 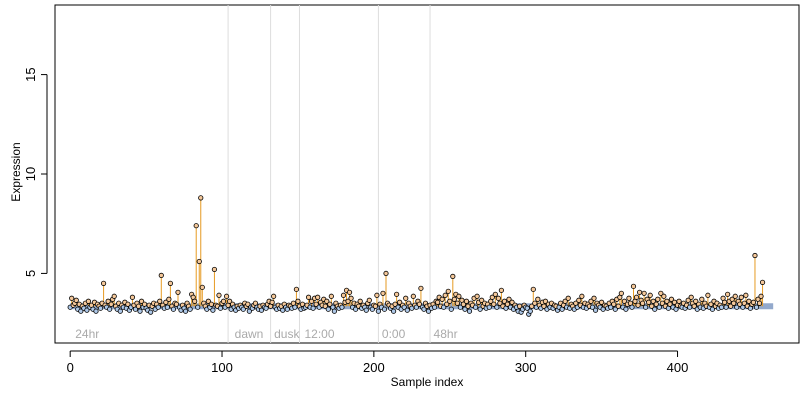 What do you see at coordinates (30, 174) in the screenshot?
I see `y-tick-label: 10` at bounding box center [30, 174].